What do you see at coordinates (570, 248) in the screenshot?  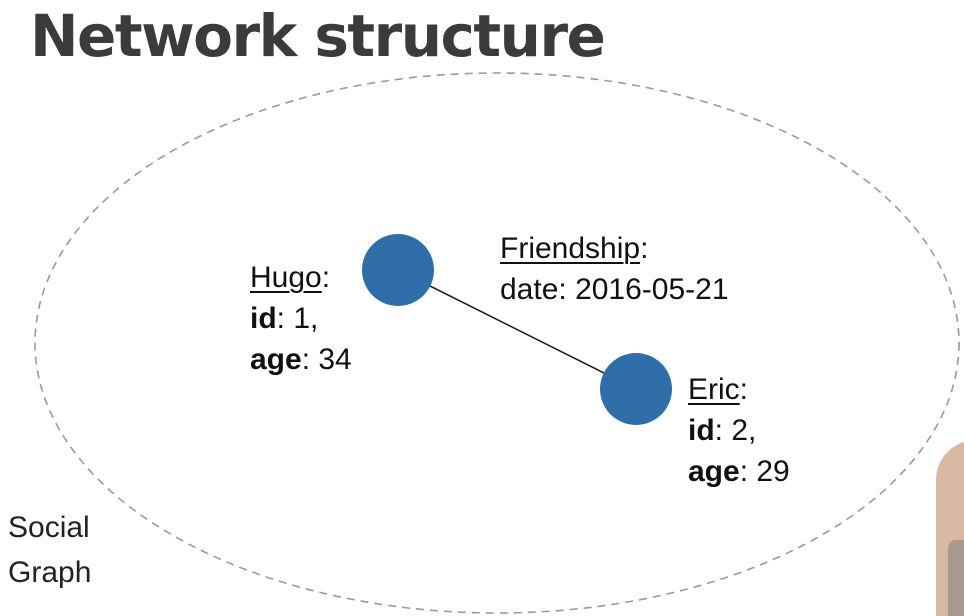 I see `friendship-name: Friendship` at bounding box center [570, 248].